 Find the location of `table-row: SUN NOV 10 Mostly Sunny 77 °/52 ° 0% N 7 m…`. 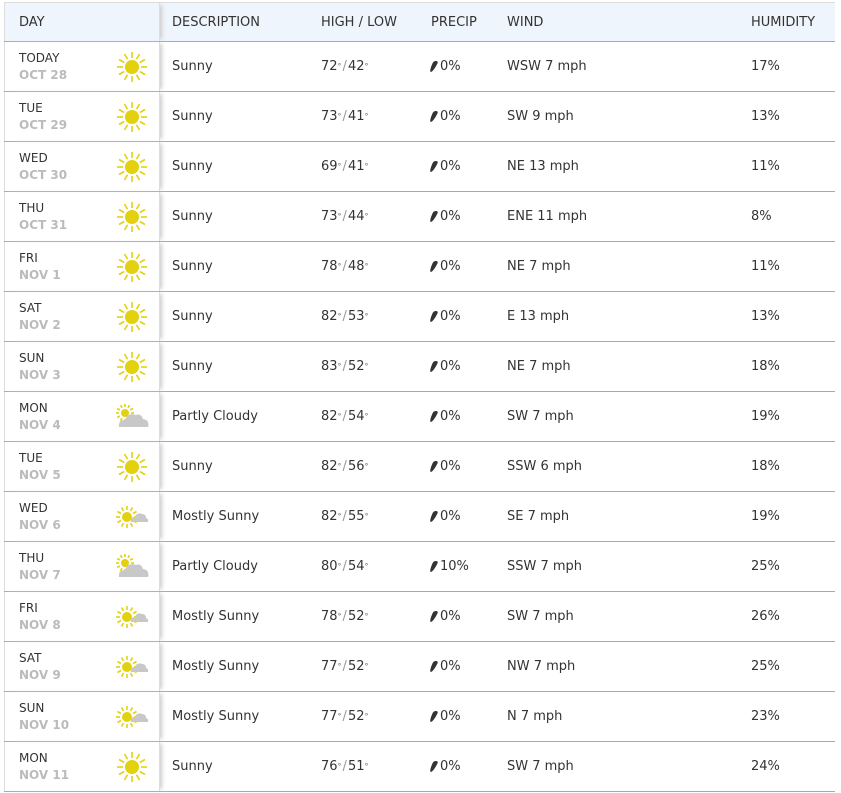

table-row: SUN NOV 10 Mostly Sunny 77 °/52 ° 0% N 7 m… is located at coordinates (419, 717).